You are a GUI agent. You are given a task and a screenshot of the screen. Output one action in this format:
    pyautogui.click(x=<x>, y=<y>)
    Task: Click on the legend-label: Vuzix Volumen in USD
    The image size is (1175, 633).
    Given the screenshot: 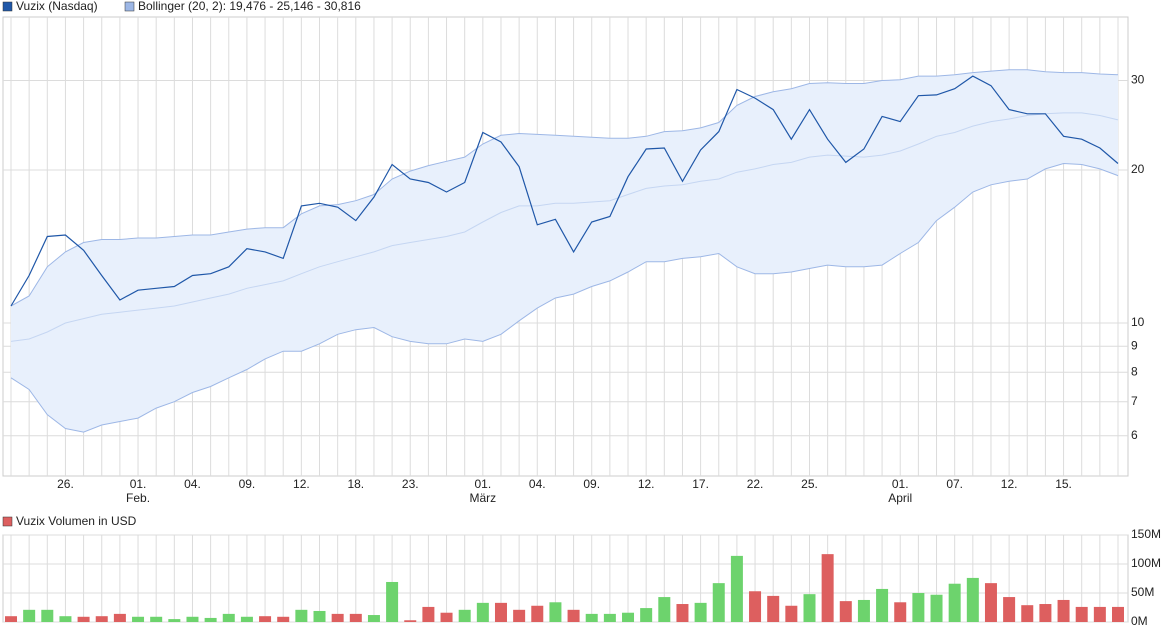 What is the action you would take?
    pyautogui.click(x=76, y=521)
    